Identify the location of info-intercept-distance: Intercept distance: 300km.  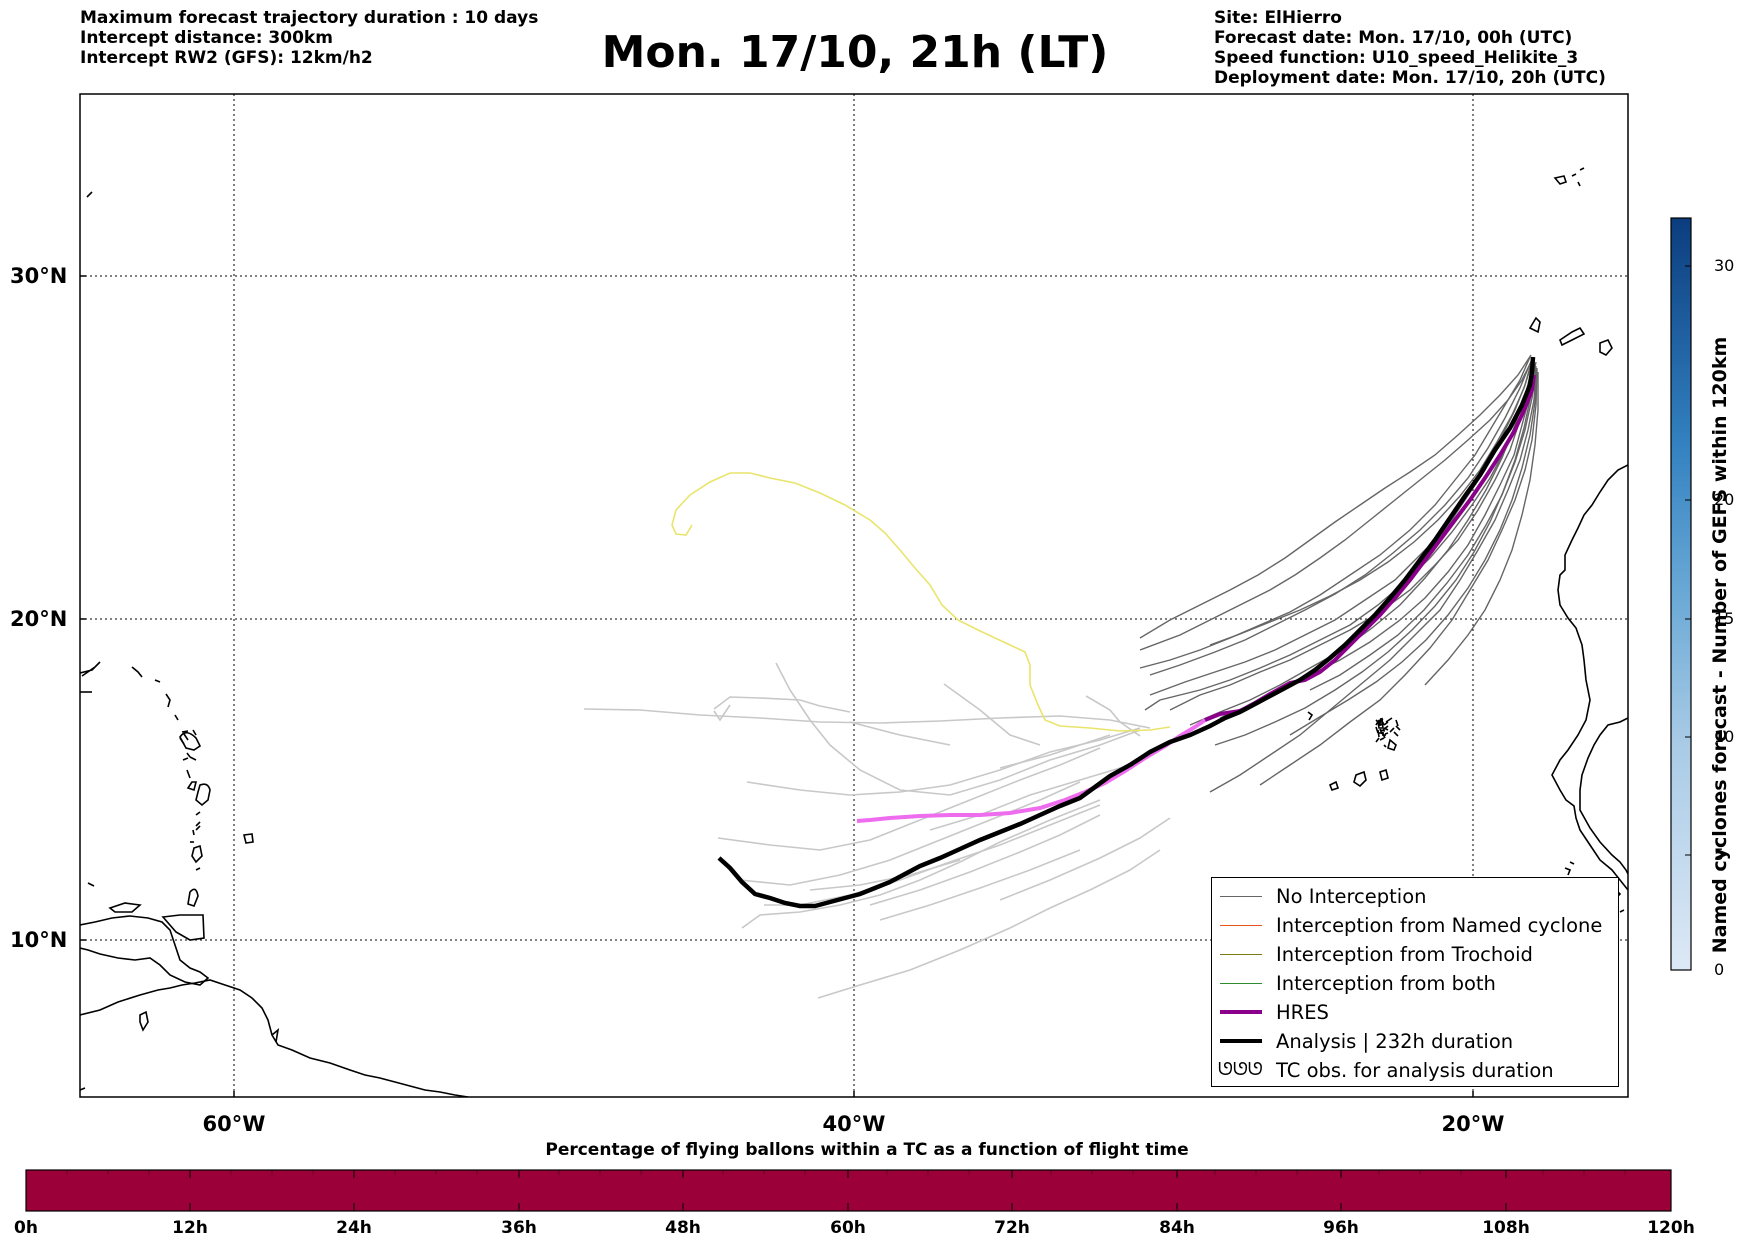
(206, 38).